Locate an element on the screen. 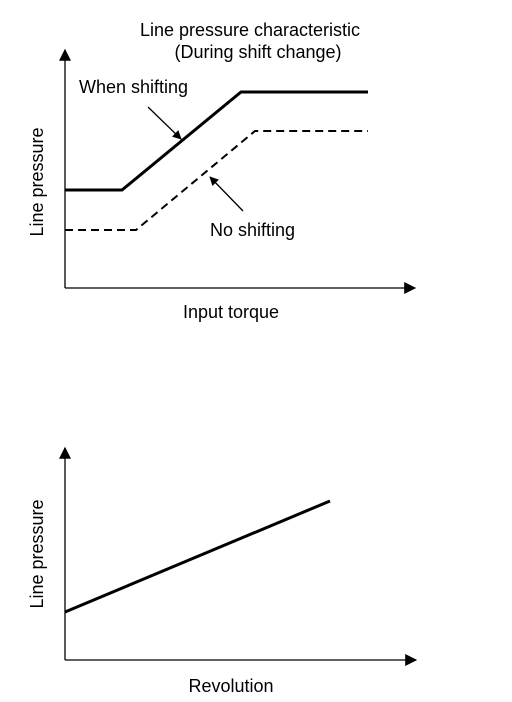 Image resolution: width=512 pixels, height=702 pixels. top-title-line-1: Line pressure characteristic is located at coordinates (250, 30).